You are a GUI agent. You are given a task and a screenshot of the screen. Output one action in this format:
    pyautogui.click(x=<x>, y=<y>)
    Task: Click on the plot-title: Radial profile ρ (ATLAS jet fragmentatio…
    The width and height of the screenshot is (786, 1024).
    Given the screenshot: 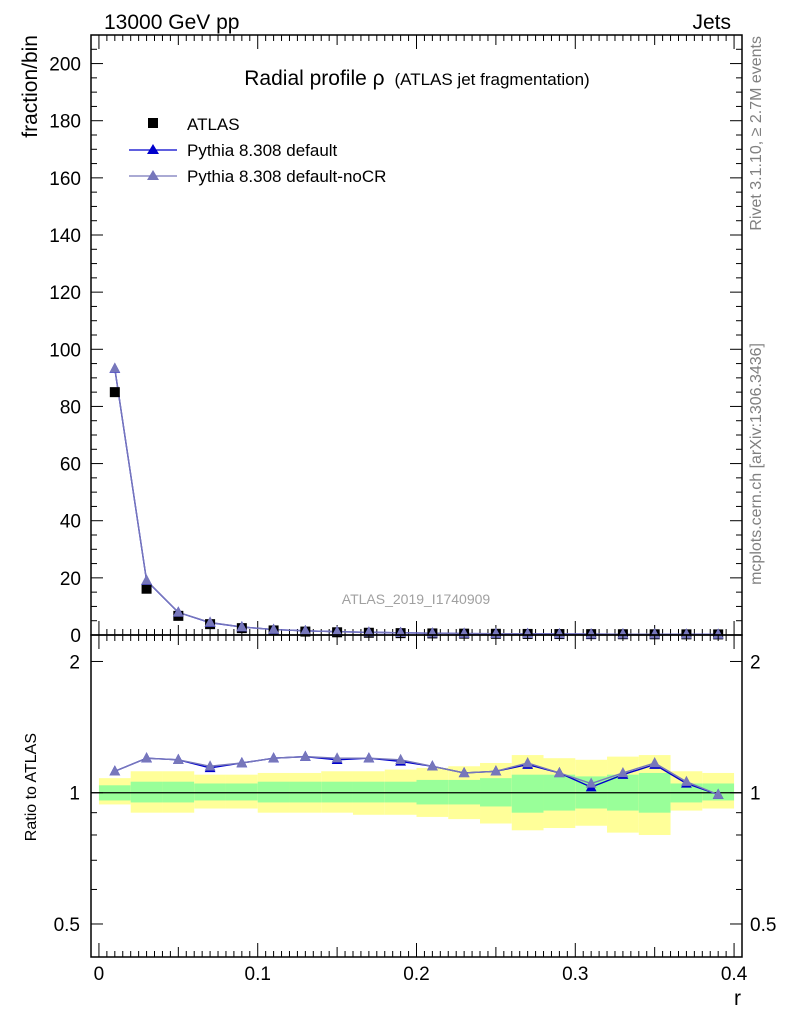 What is the action you would take?
    pyautogui.click(x=416, y=78)
    